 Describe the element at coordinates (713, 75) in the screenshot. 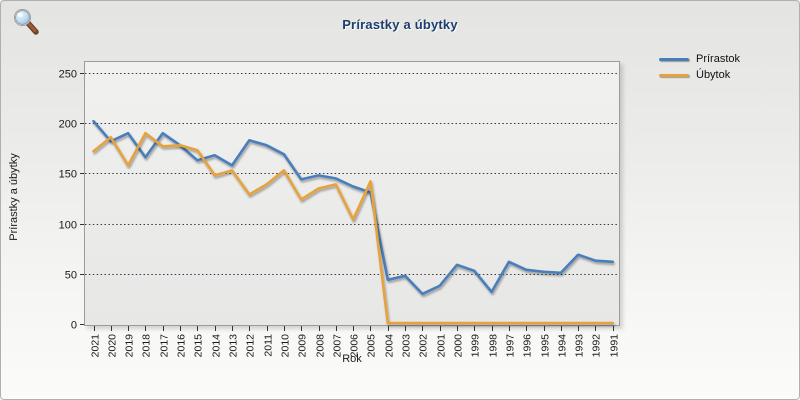

I see `legend-label-ubytok: Úbytok` at that location.